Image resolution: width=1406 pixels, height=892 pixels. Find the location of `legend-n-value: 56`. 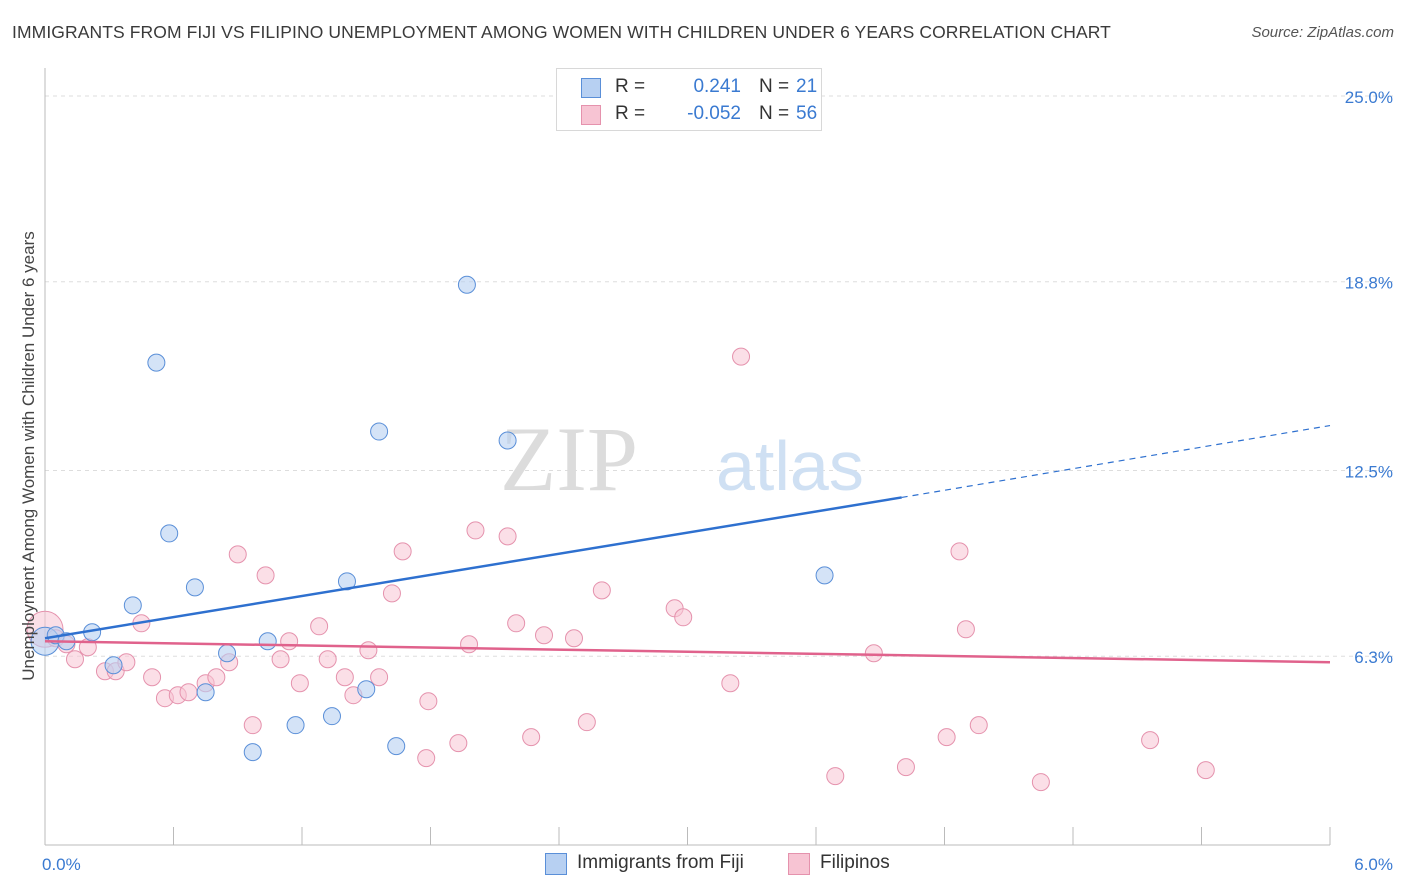

legend-n-value: 56 is located at coordinates (807, 113).